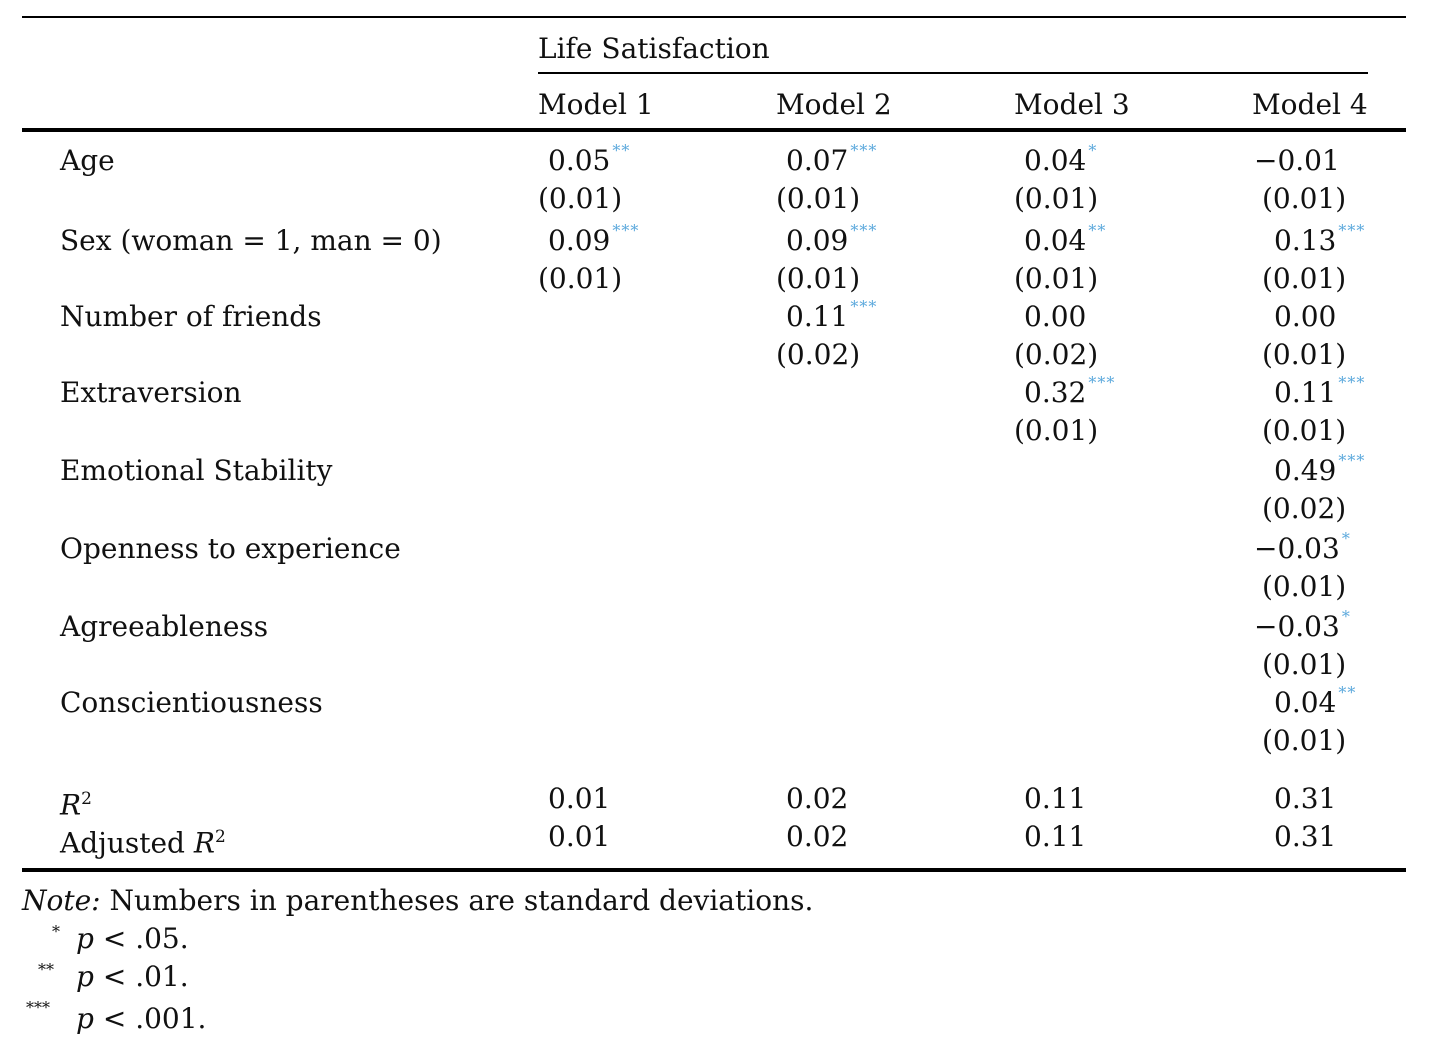  I want to click on adjusted-r2-value: 0.11, so click(1055, 836).